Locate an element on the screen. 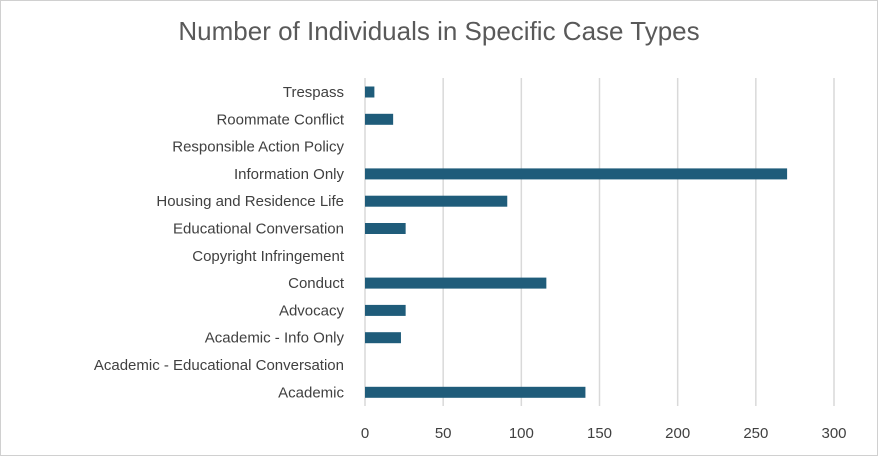 The width and height of the screenshot is (878, 456). category-label: Academic - Educational Conversation is located at coordinates (219, 365).